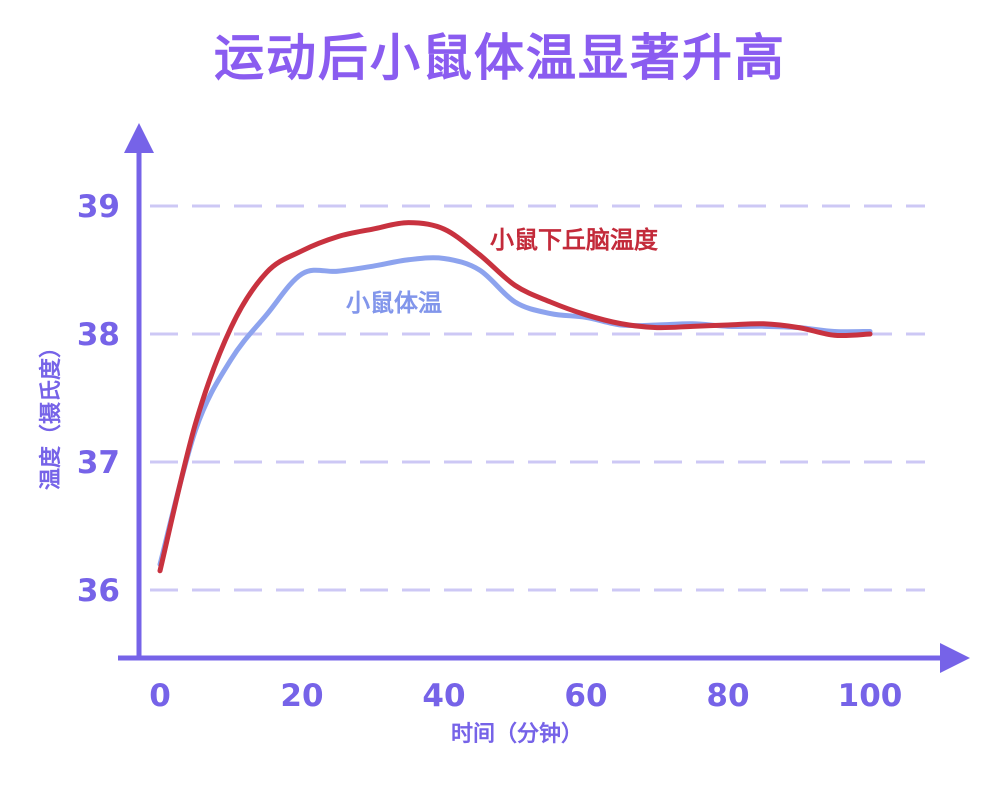 Image resolution: width=1000 pixels, height=786 pixels. I want to click on chart-title: 运动后小鼠体温显著升高, so click(500, 58).